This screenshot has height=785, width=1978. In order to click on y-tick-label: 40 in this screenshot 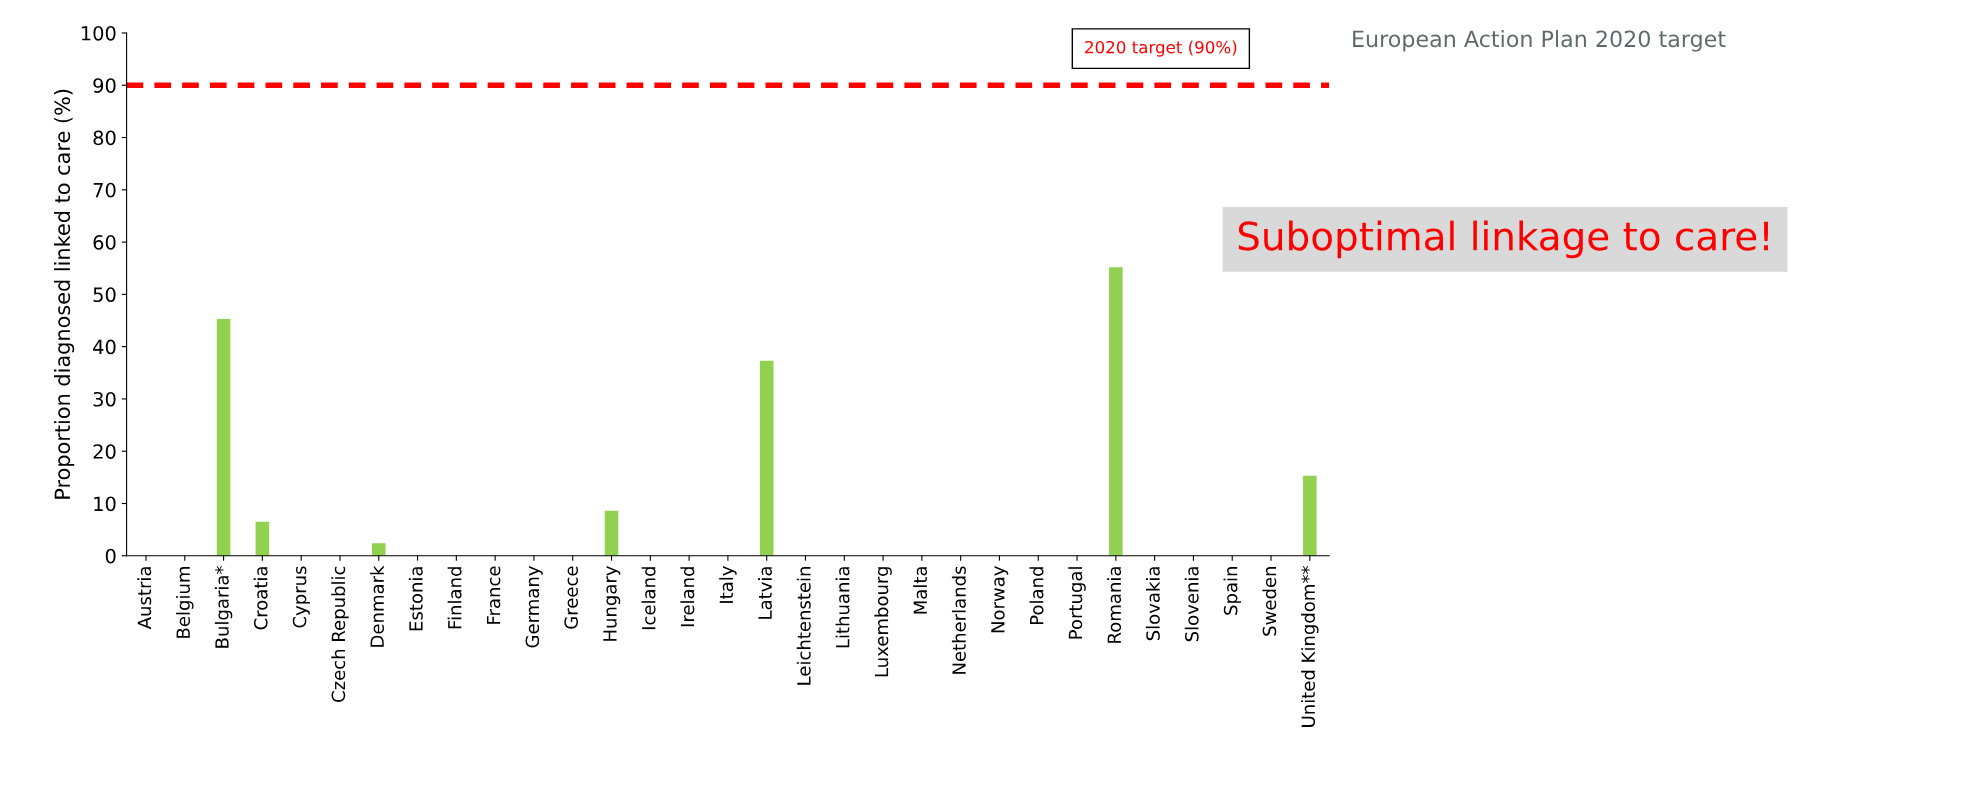, I will do `click(104, 347)`.